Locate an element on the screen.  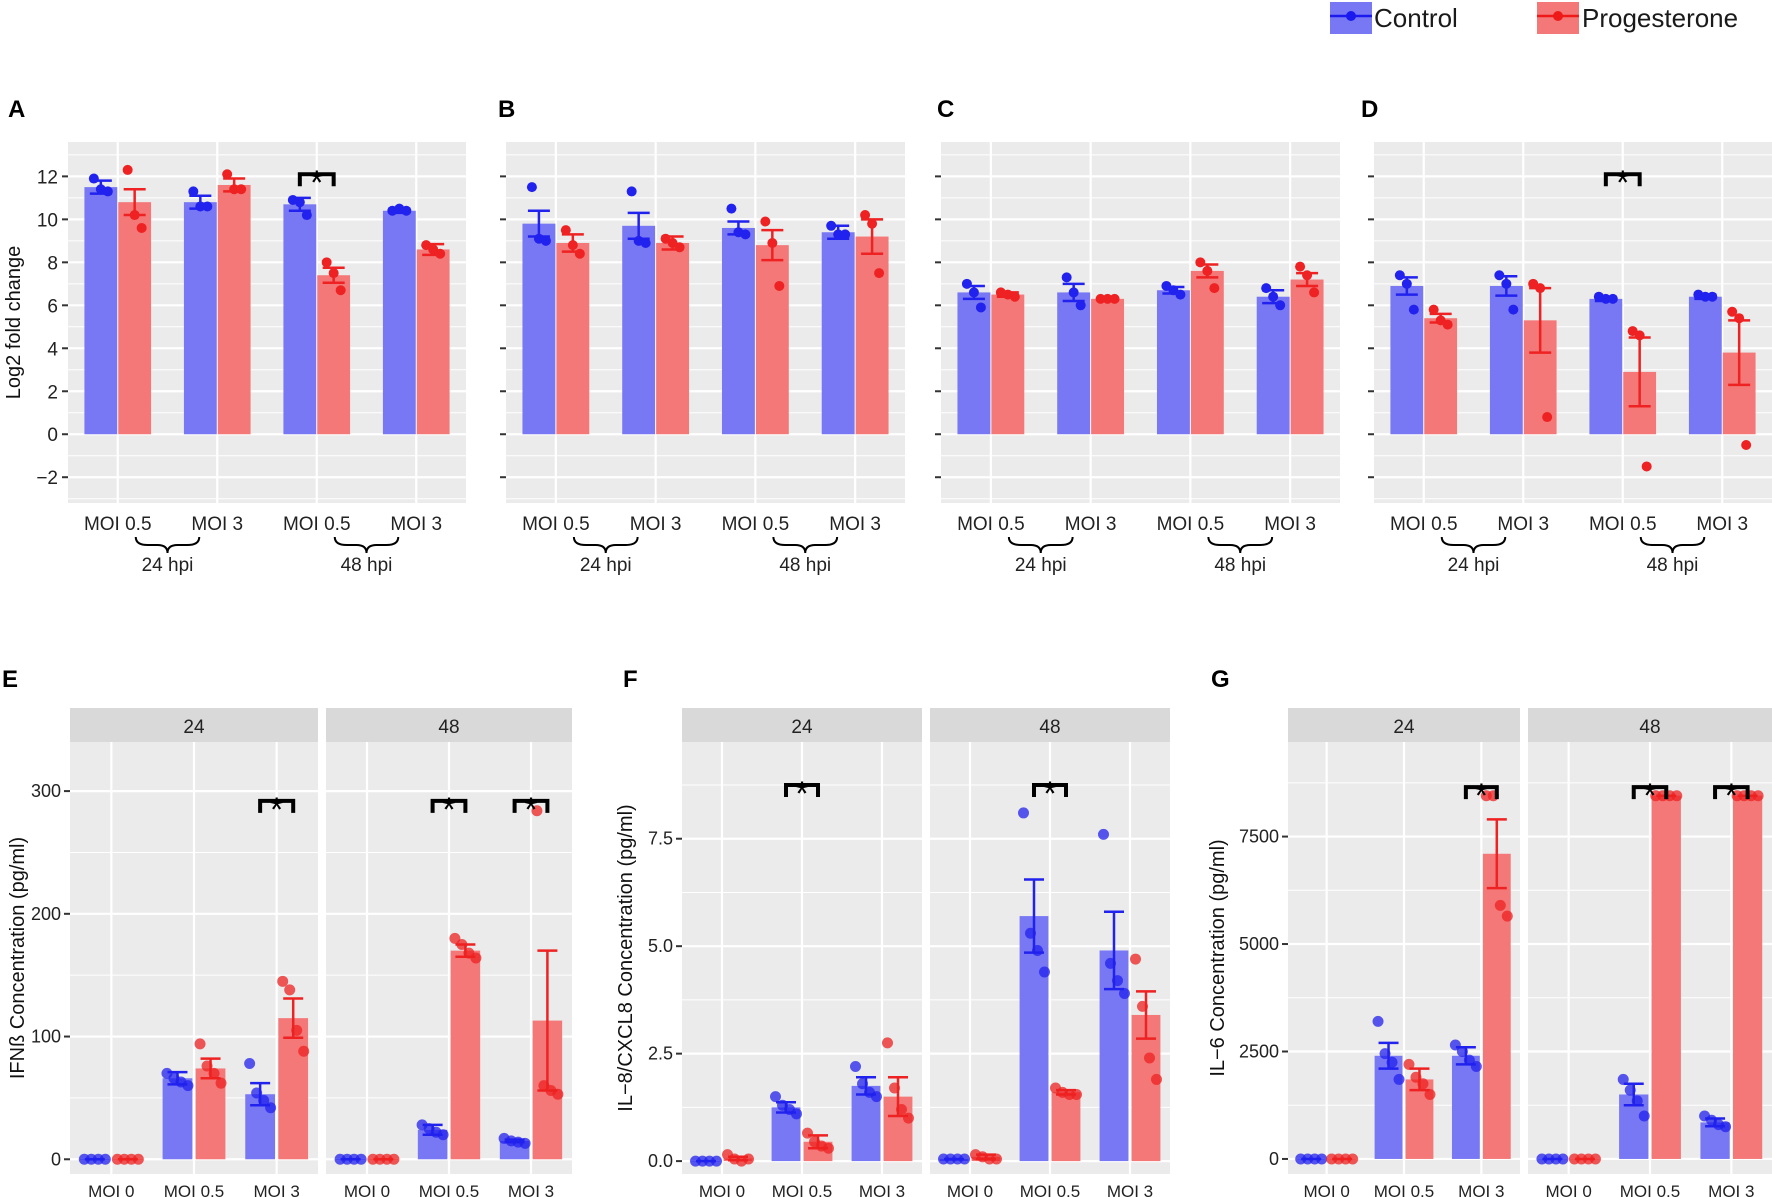
legend-label-progesterone: Progesterone is located at coordinates (1660, 18).